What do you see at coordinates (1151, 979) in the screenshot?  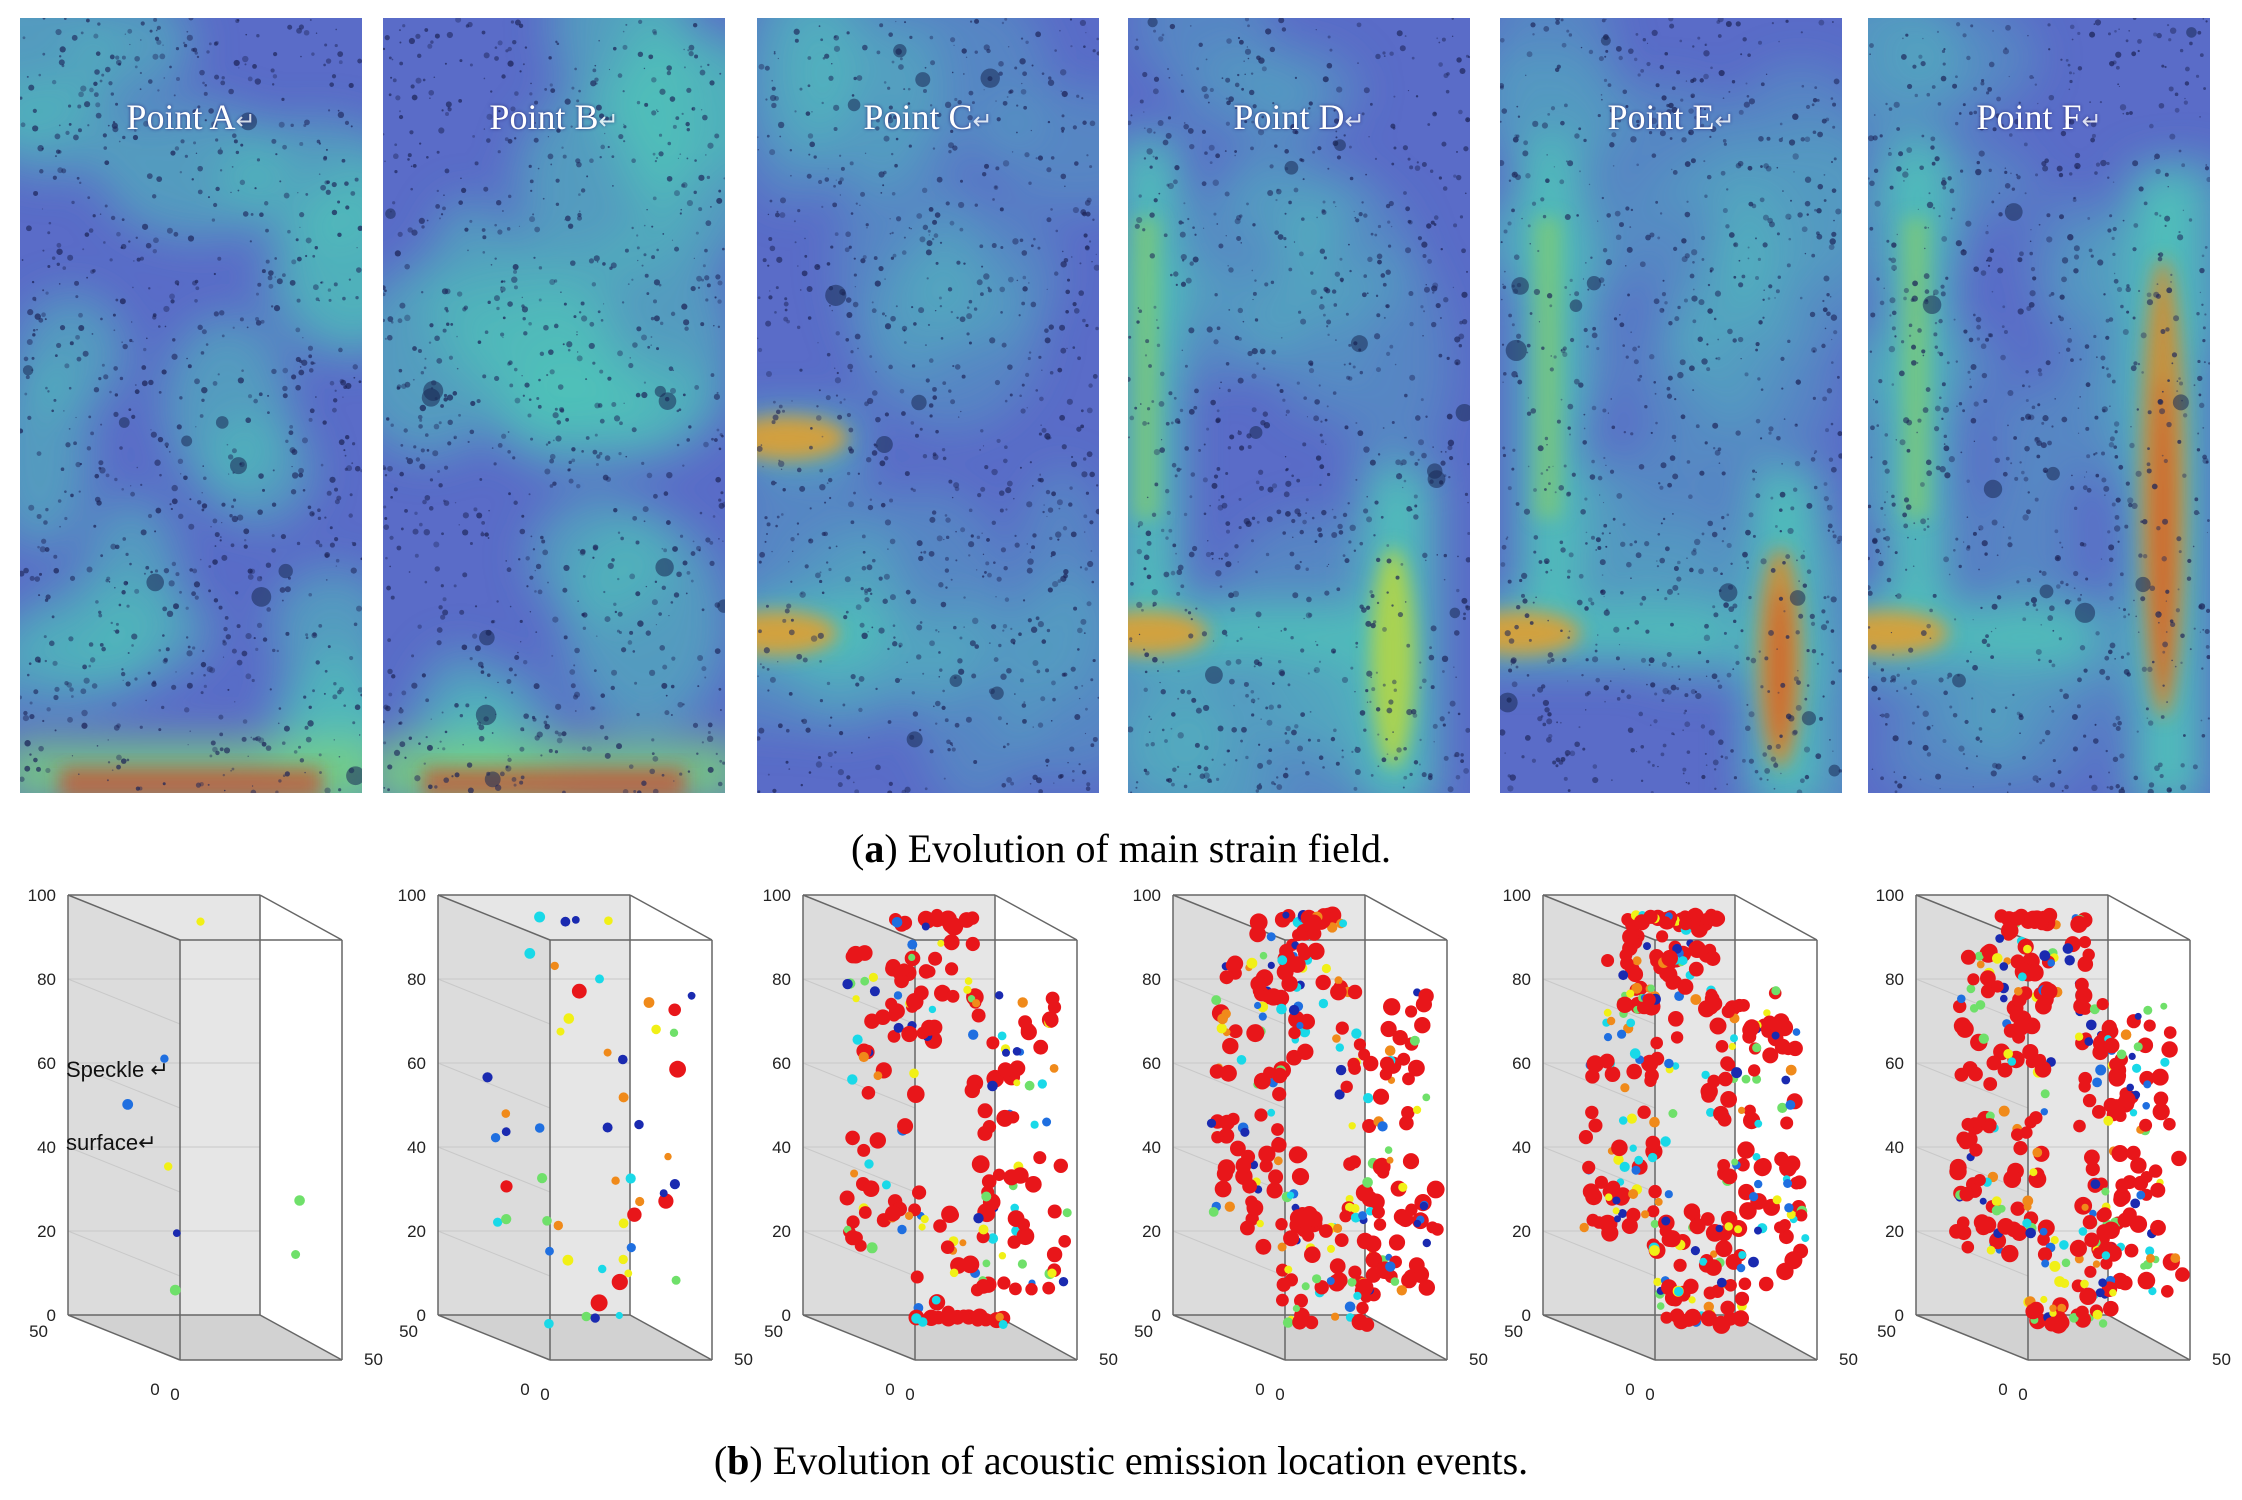 I see `z-tick-label: 80` at bounding box center [1151, 979].